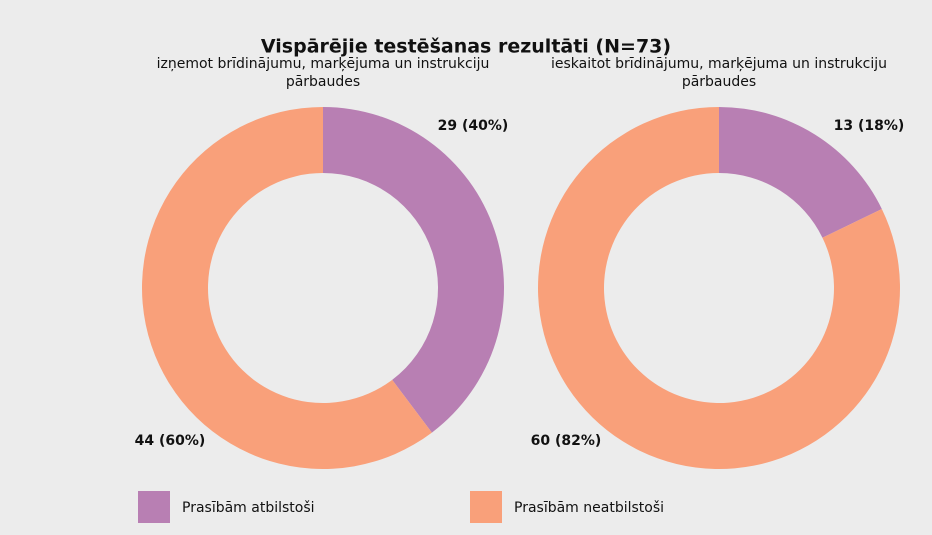 This screenshot has height=535, width=932. Describe the element at coordinates (466, 47) in the screenshot. I see `chart-title: Vispārējie testēšanas rezultāti (N=73)` at that location.